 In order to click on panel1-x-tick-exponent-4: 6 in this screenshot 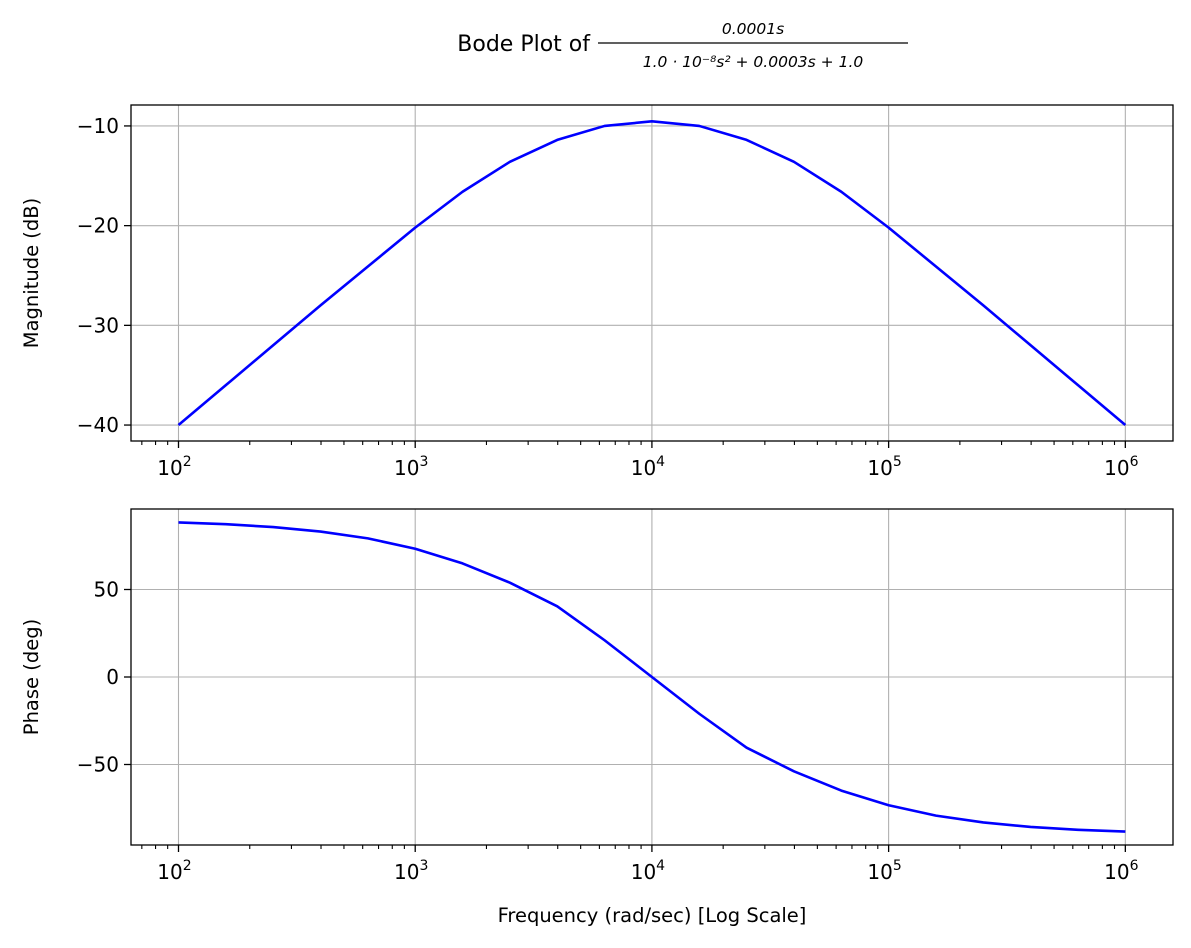, I will do `click(1134, 866)`.